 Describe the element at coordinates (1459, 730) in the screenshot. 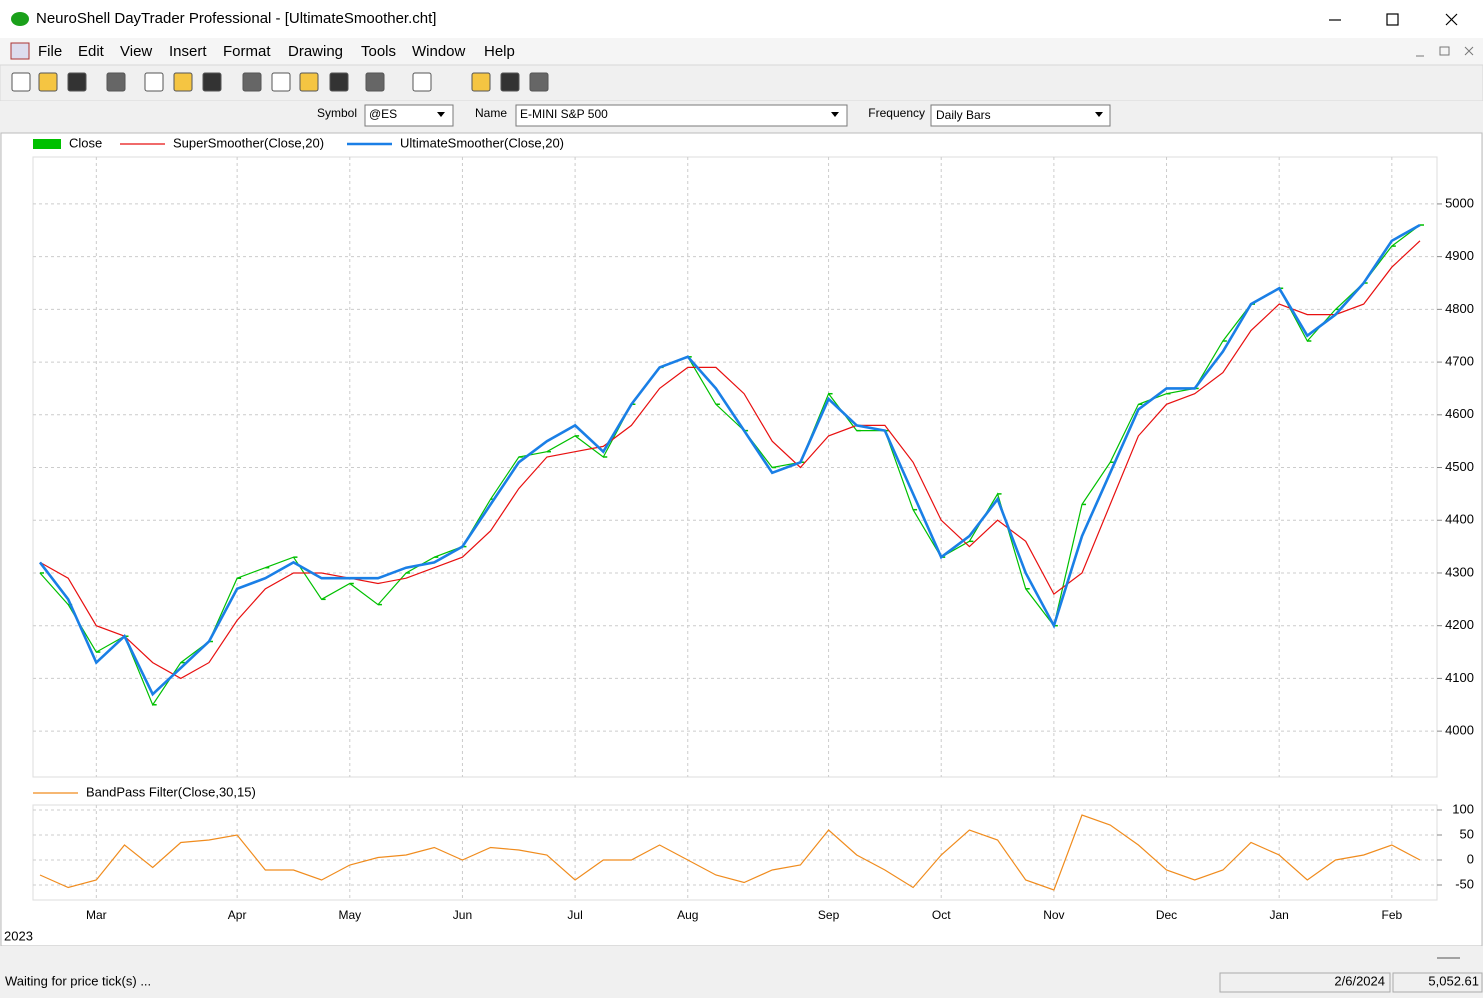

I see `y-tick-label: 4000` at that location.